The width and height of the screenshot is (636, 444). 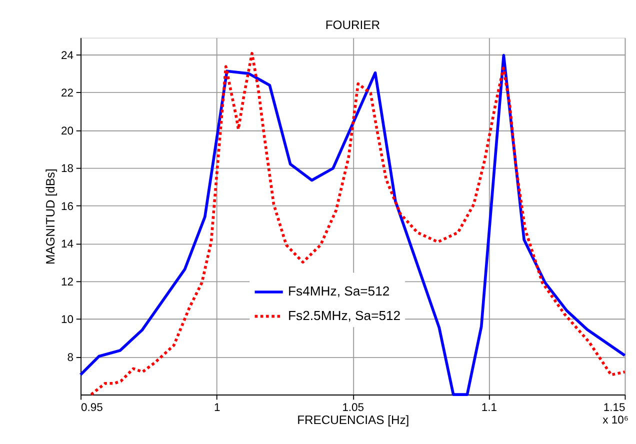 I want to click on y-tick-label: 24, so click(x=67, y=56).